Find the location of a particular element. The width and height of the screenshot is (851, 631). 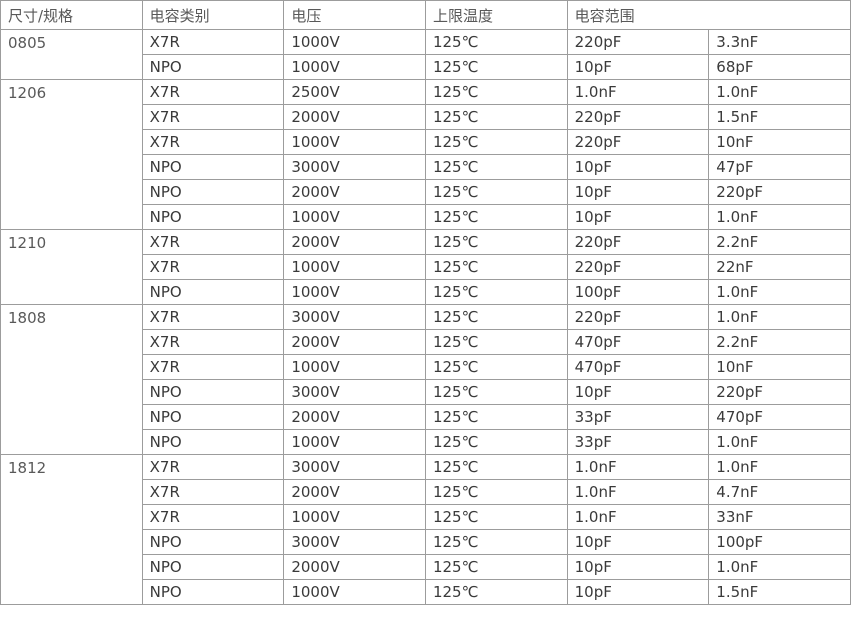

table-row: NPO 1000V 125℃ 10pF 68pF is located at coordinates (426, 67).